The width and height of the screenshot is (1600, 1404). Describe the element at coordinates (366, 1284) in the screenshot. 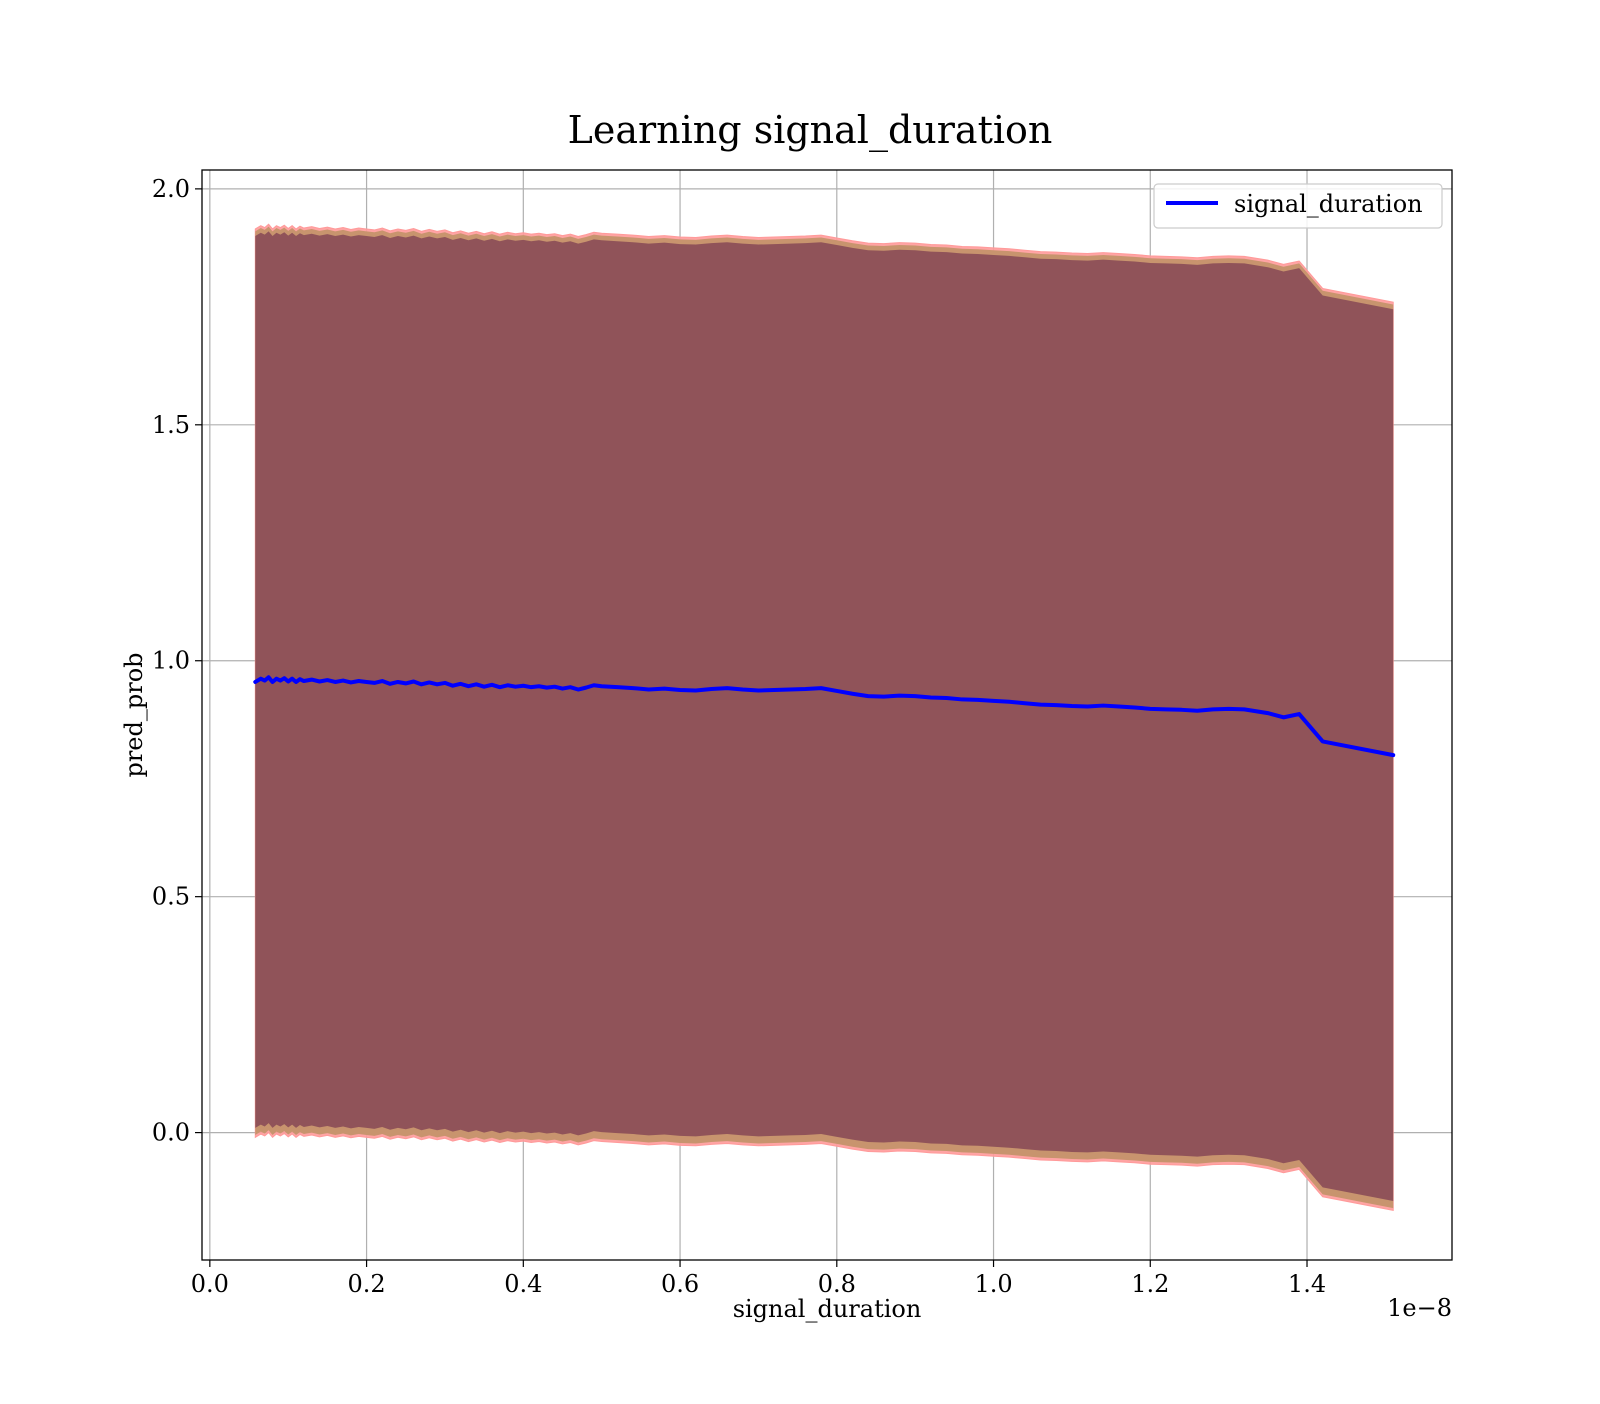

I see `x-tick-label: 0.2` at that location.